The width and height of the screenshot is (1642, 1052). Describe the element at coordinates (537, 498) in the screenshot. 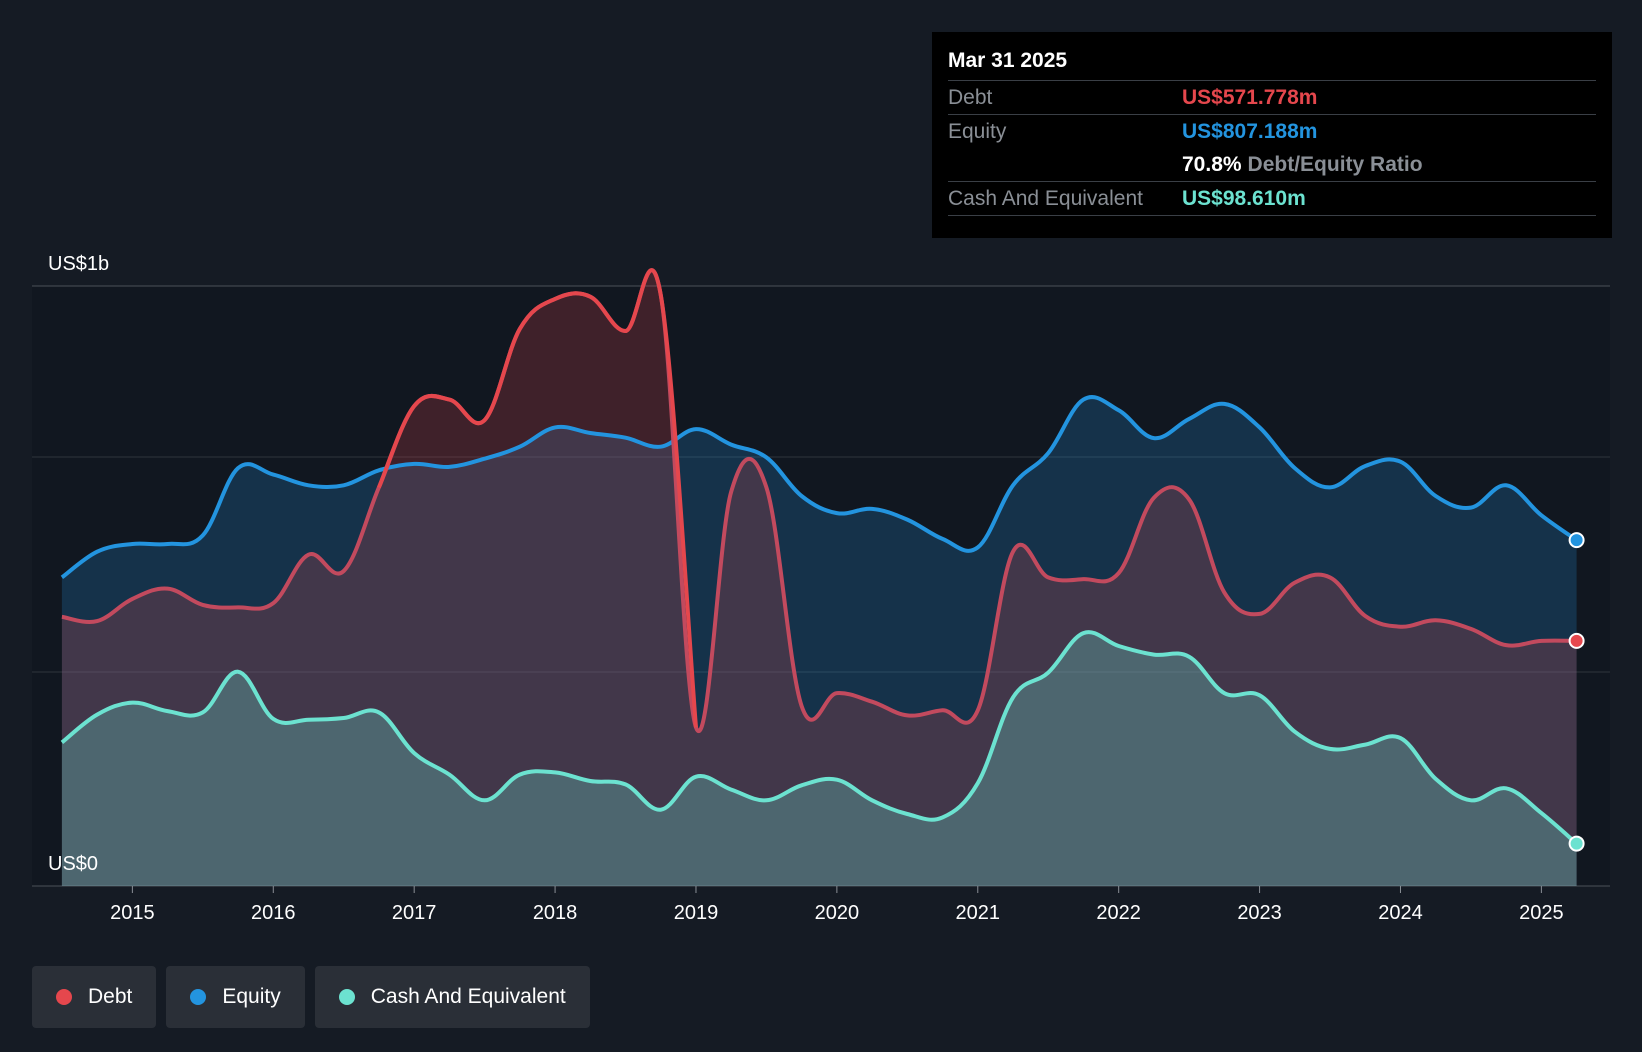

I see `line-debt-highlight` at that location.